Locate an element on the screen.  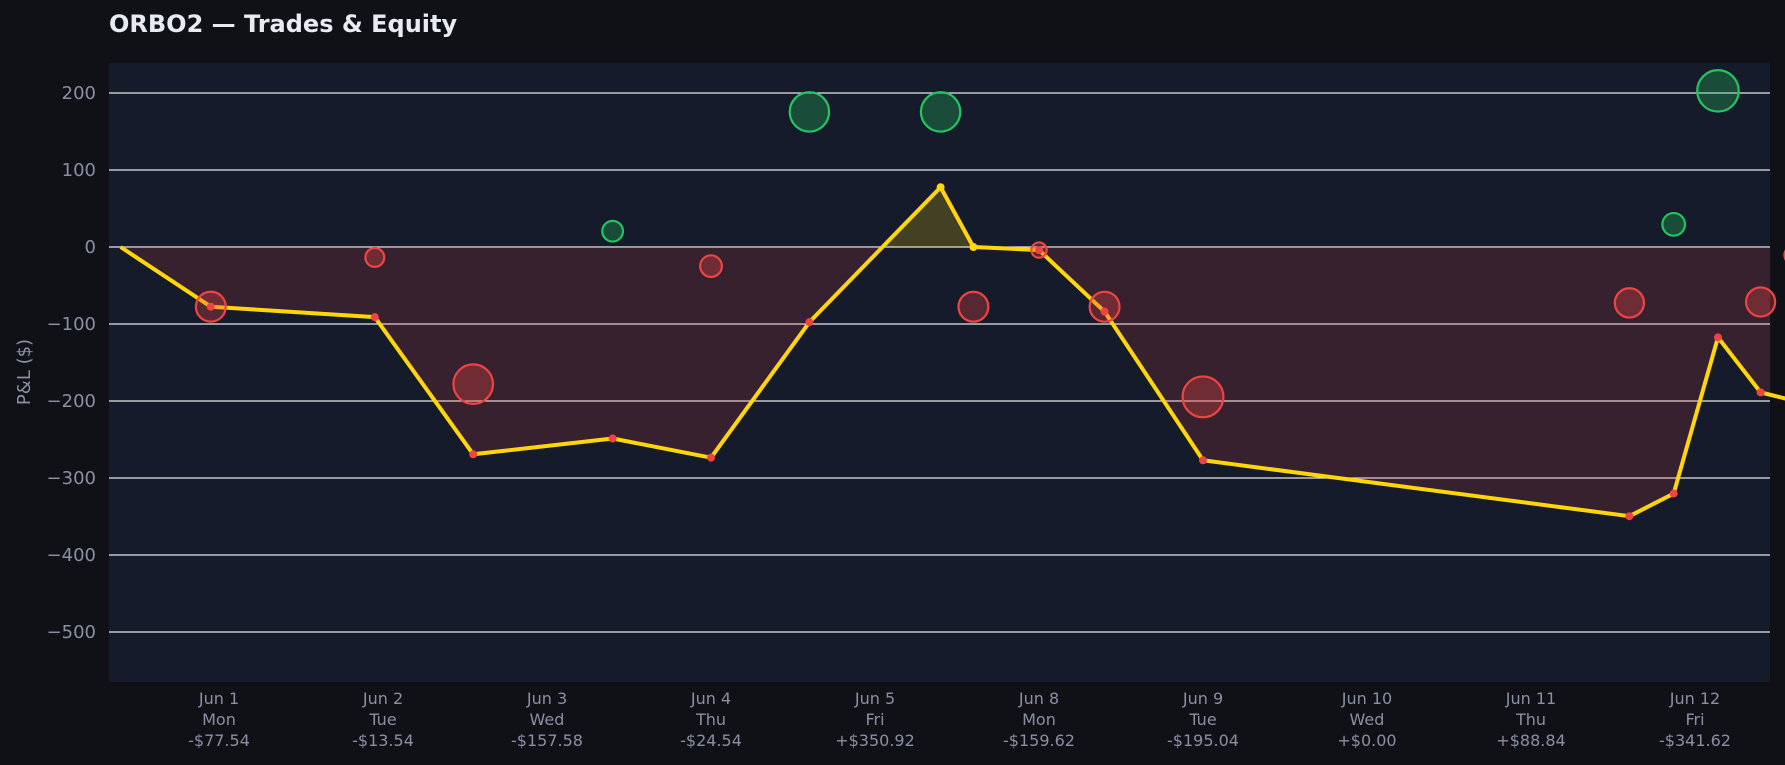
x-pnl-label: -$341.62 is located at coordinates (1695, 740).